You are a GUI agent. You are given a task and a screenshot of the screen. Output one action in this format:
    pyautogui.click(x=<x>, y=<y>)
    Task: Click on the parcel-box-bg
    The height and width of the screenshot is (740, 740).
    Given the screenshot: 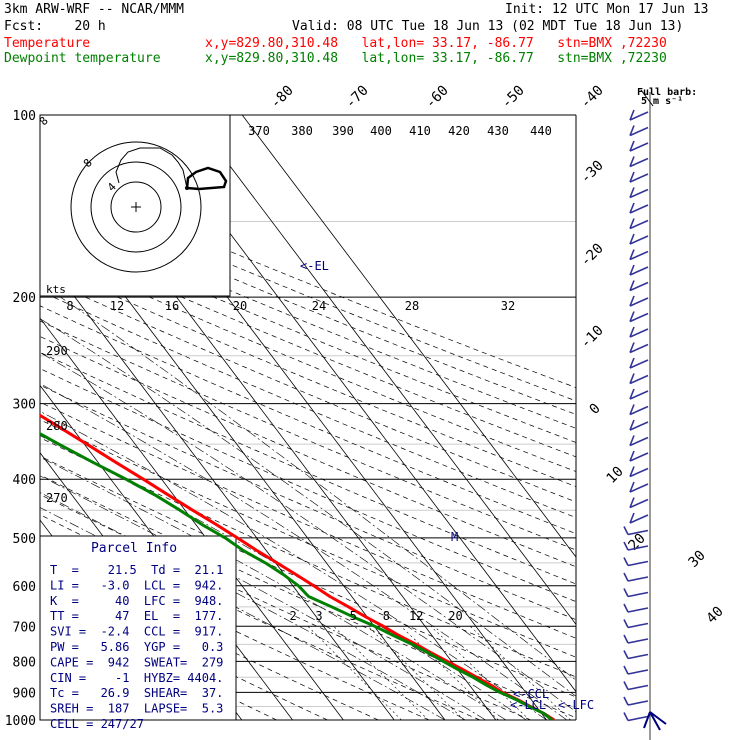 What is the action you would take?
    pyautogui.click(x=138, y=628)
    